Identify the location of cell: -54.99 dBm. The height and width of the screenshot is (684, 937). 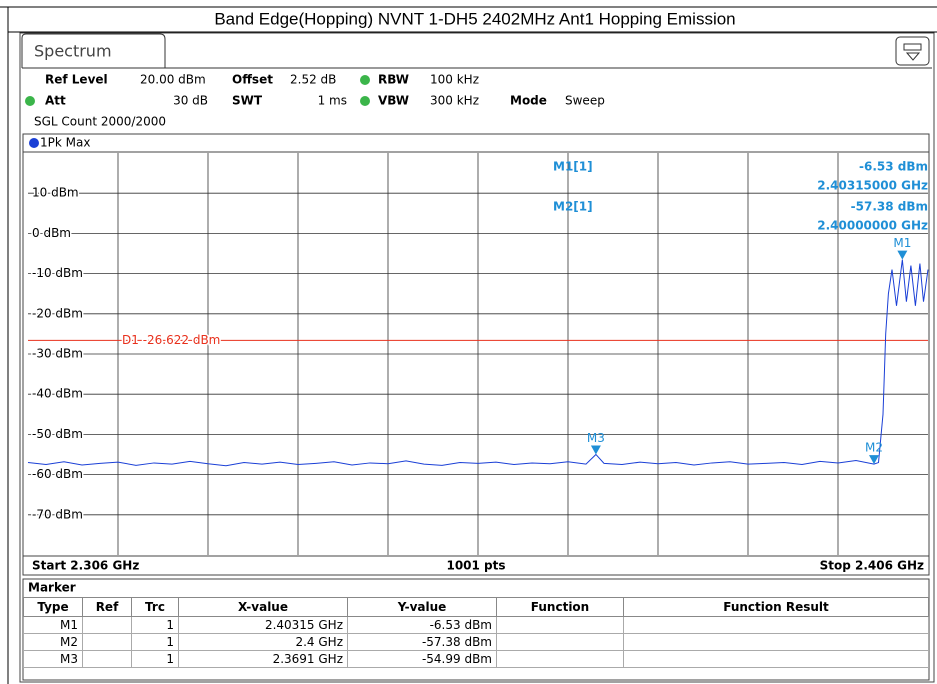
(422, 659).